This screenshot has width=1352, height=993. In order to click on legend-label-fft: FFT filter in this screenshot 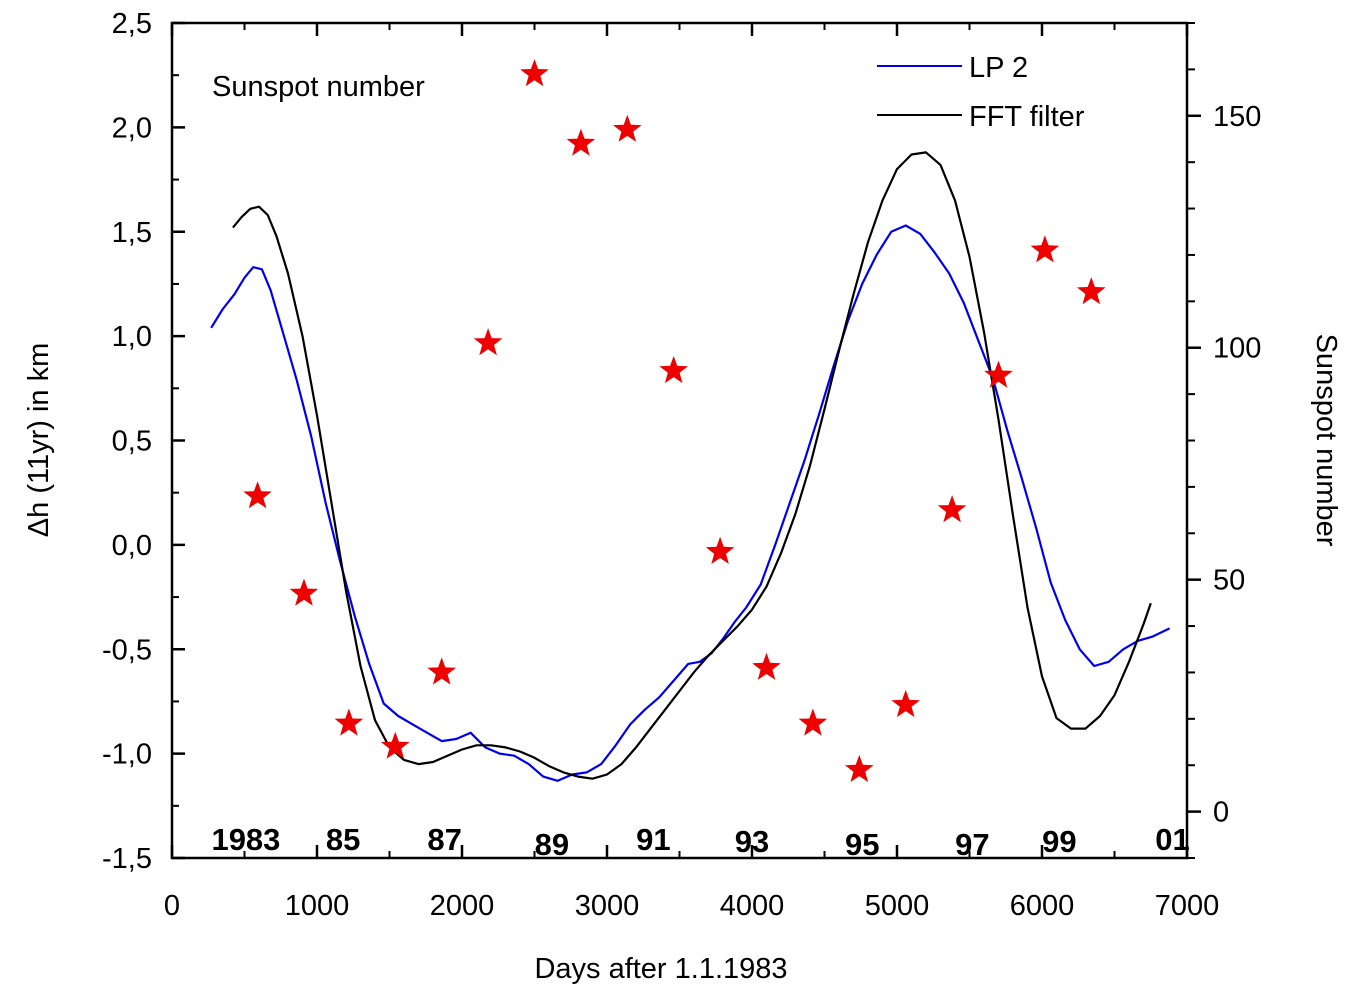, I will do `click(1027, 117)`.